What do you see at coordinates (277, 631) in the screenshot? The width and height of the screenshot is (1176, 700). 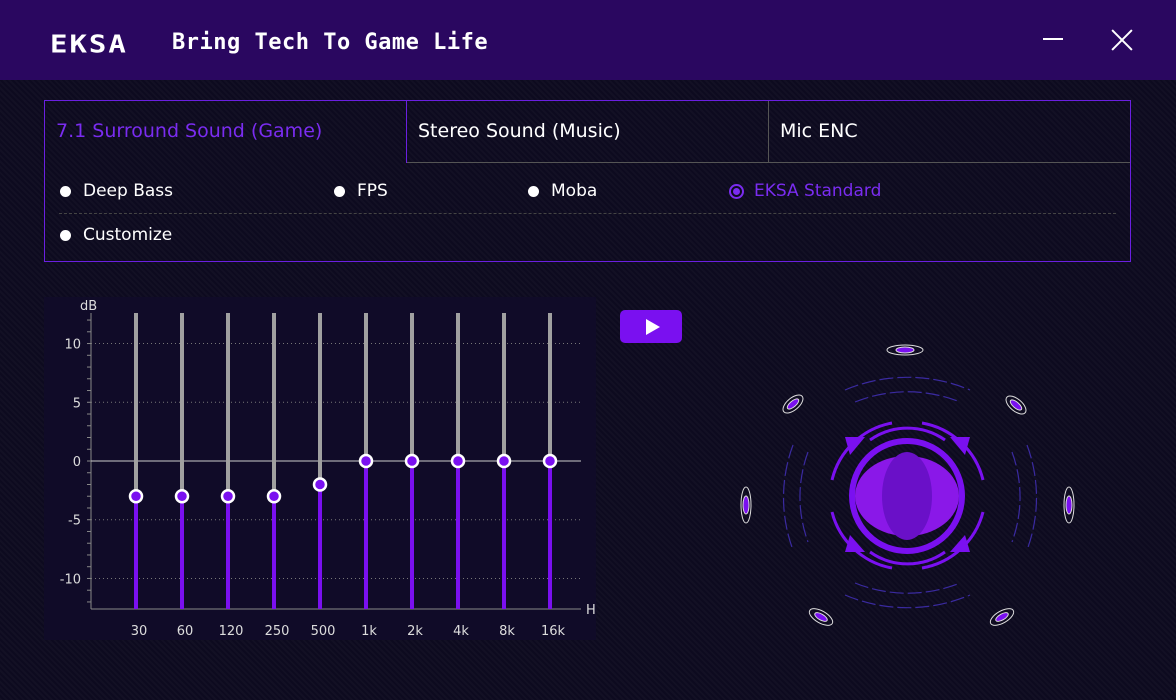 I see `x-tick-label: 250` at bounding box center [277, 631].